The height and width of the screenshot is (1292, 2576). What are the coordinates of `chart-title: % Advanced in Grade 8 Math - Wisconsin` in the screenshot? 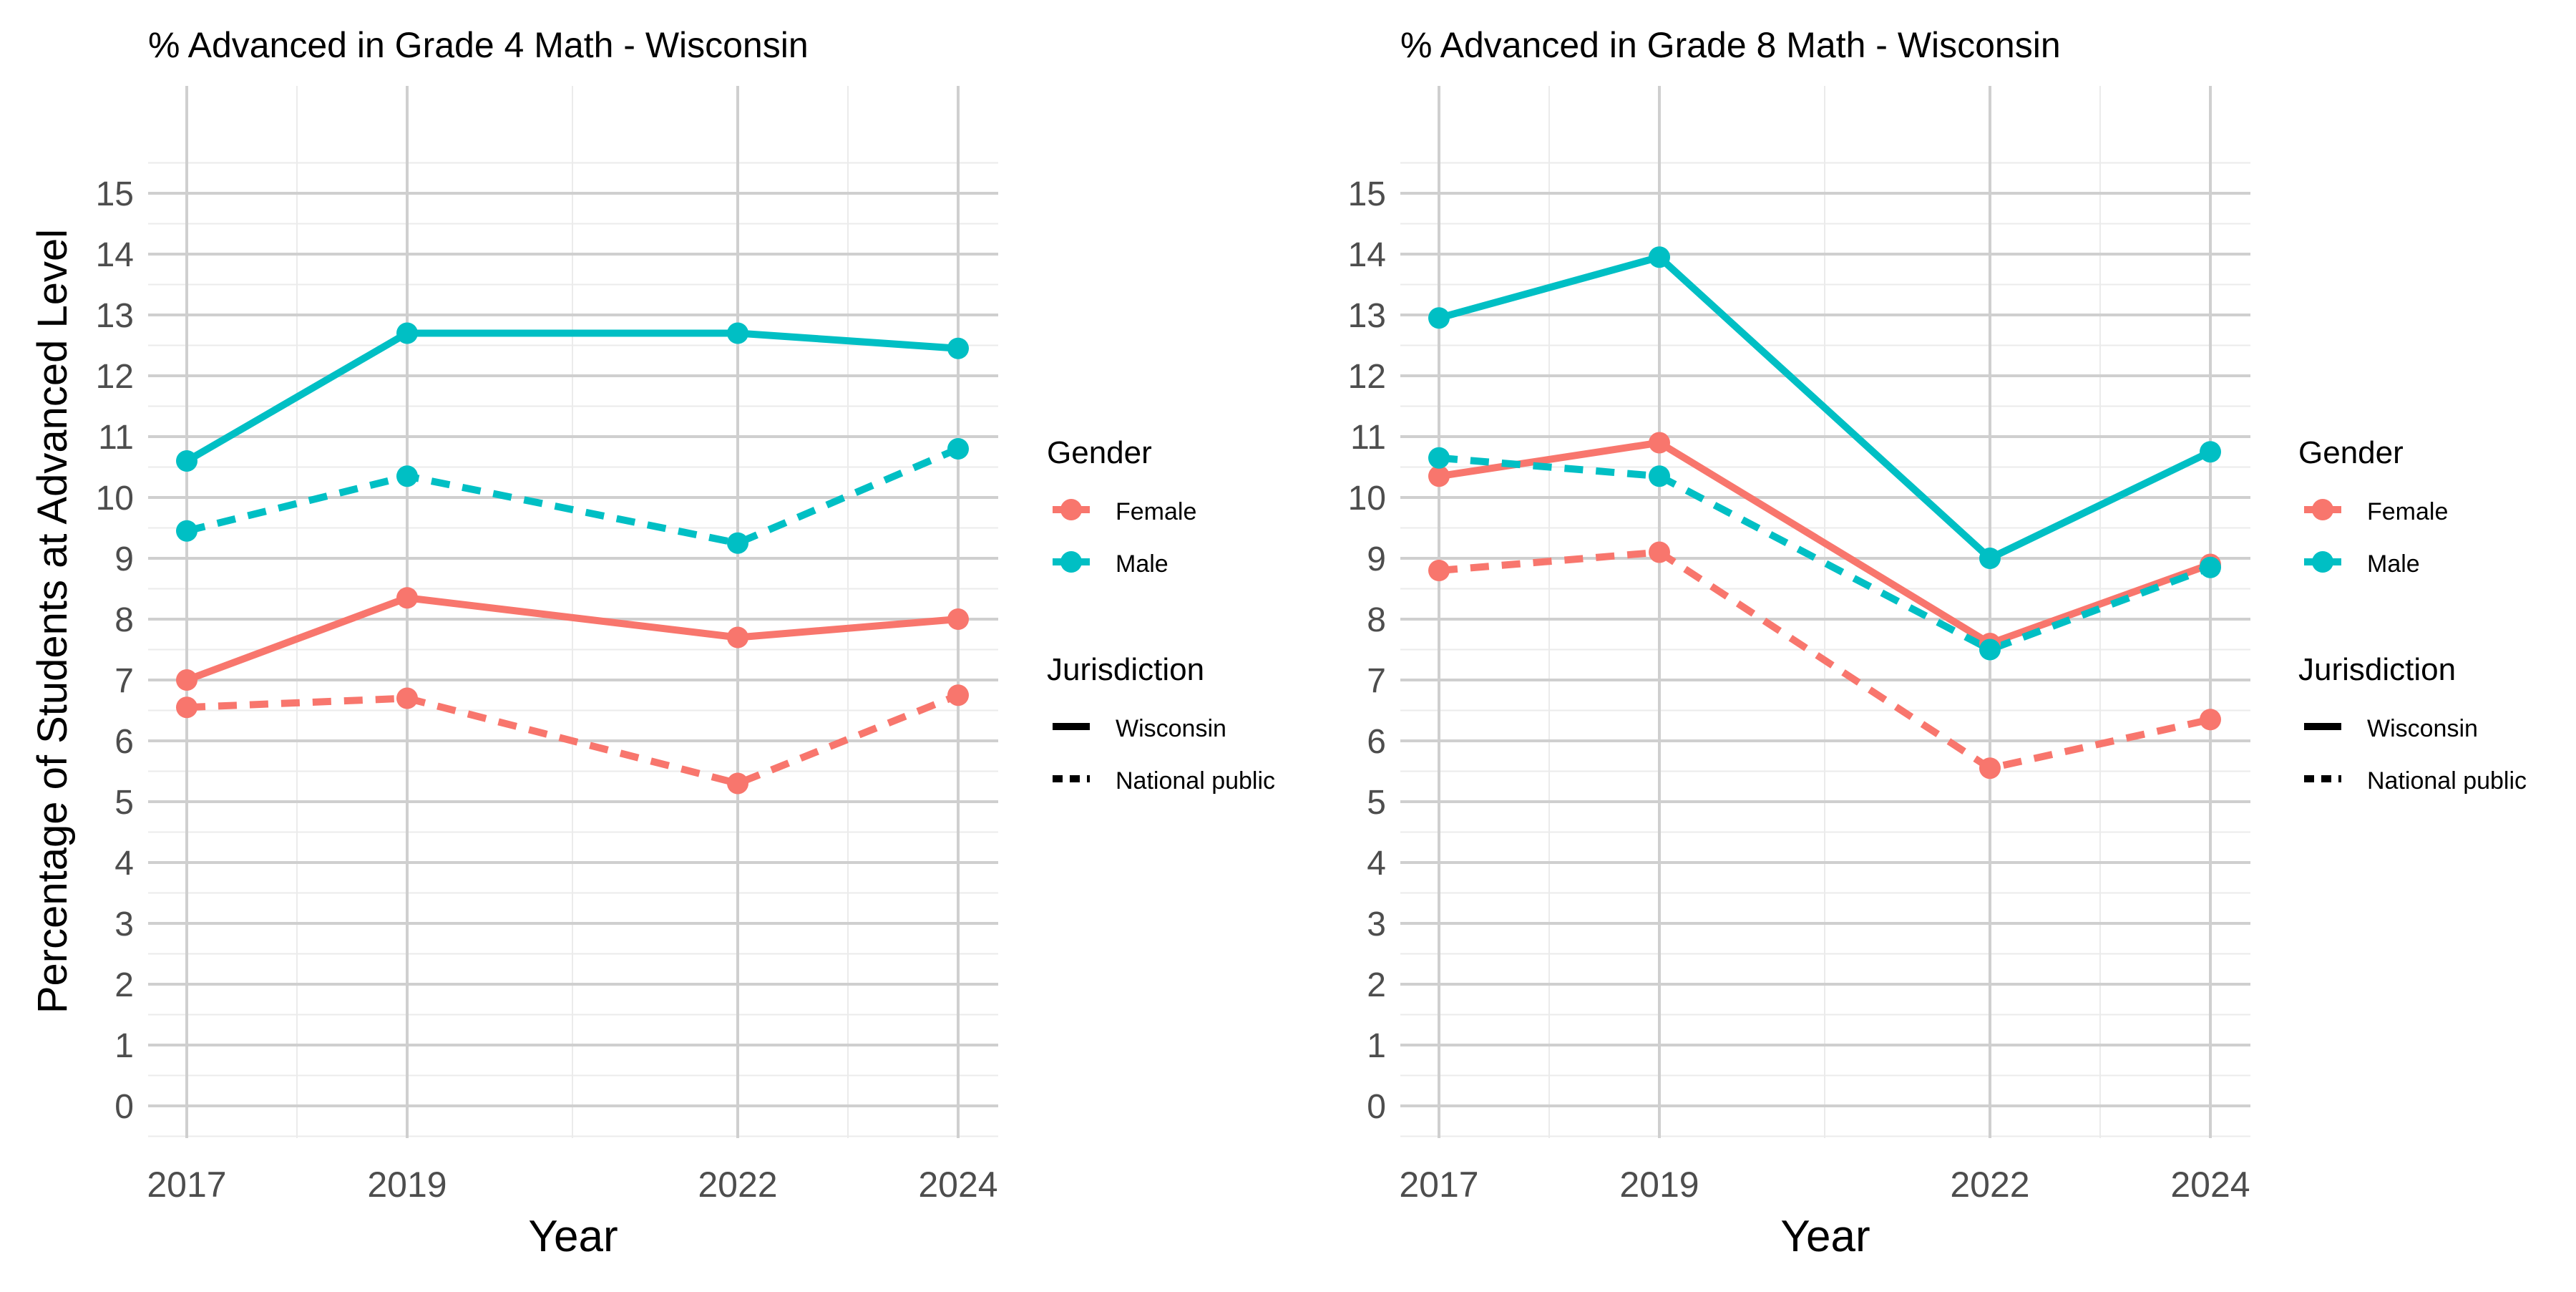 It's located at (1730, 45).